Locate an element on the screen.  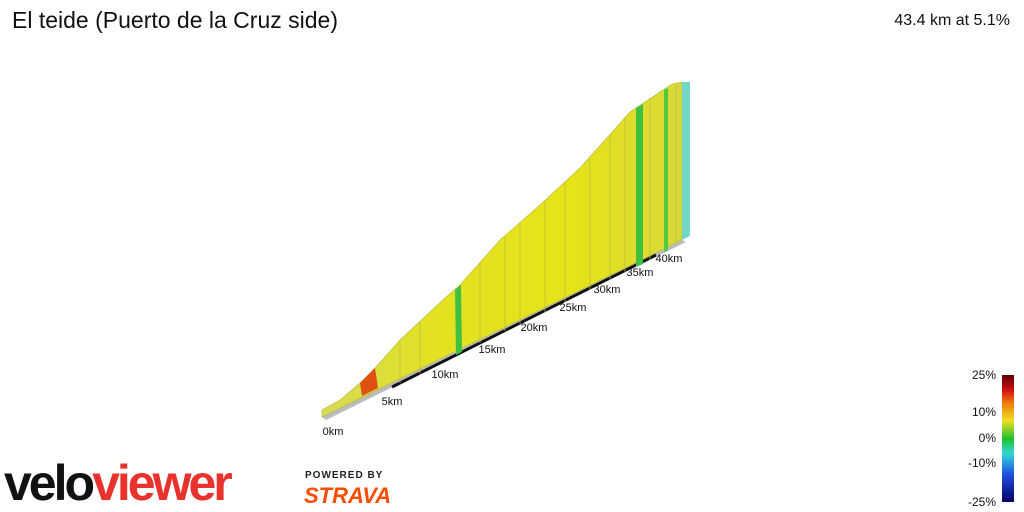
distance-label: 20km is located at coordinates (534, 328).